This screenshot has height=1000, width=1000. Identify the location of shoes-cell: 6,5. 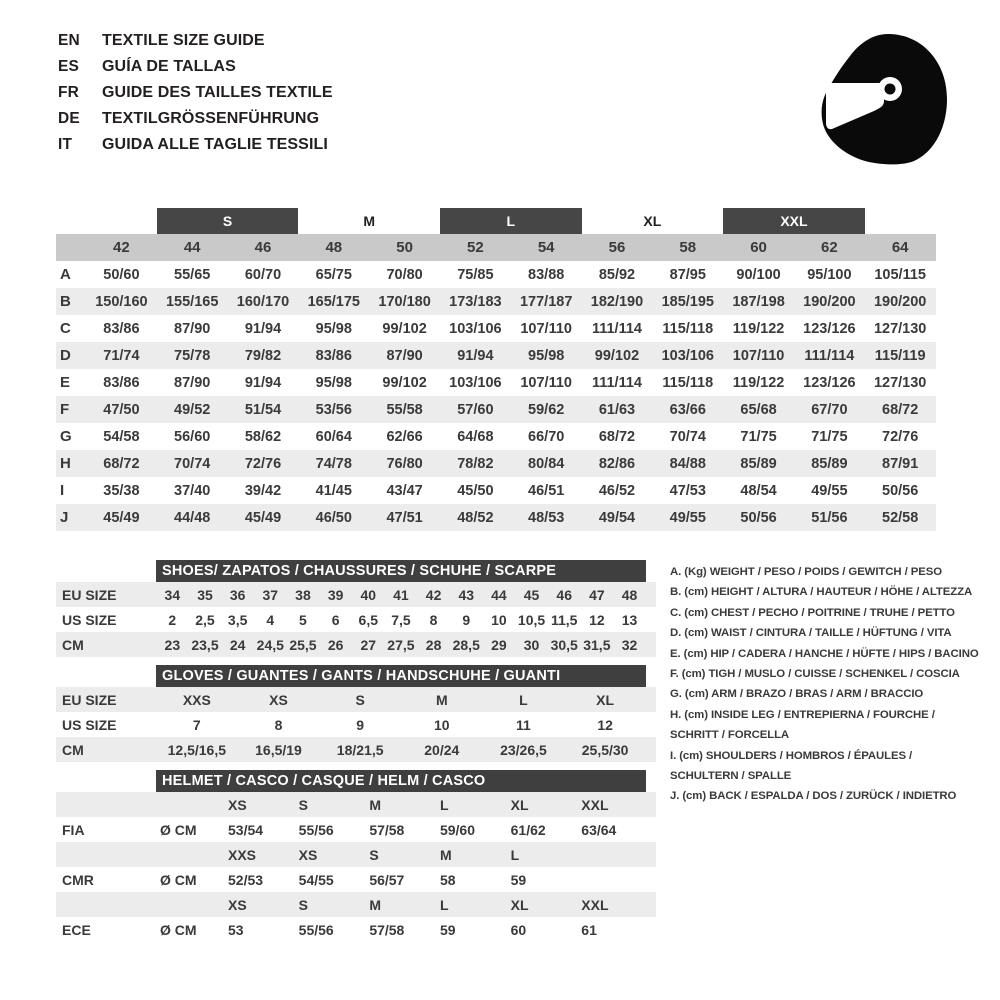
(368, 619).